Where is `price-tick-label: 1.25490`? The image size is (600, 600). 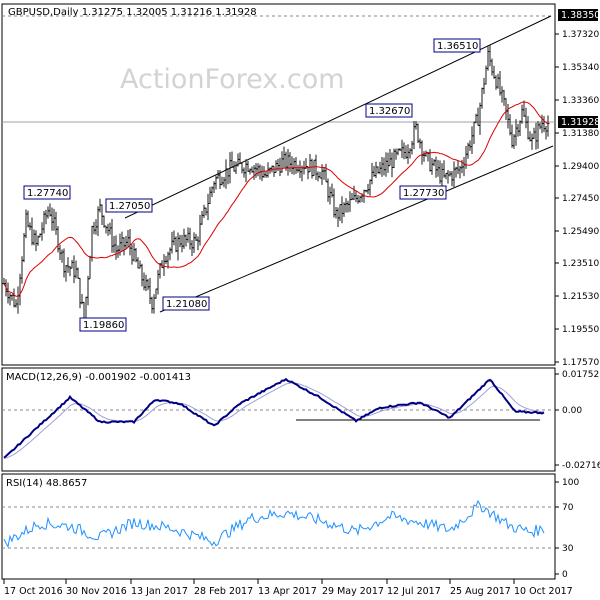 price-tick-label: 1.25490 is located at coordinates (580, 232).